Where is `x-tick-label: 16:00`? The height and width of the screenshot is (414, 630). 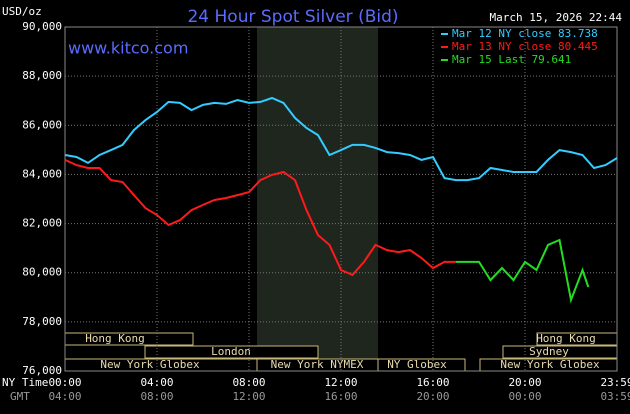 x-tick-label: 16:00 is located at coordinates (432, 382).